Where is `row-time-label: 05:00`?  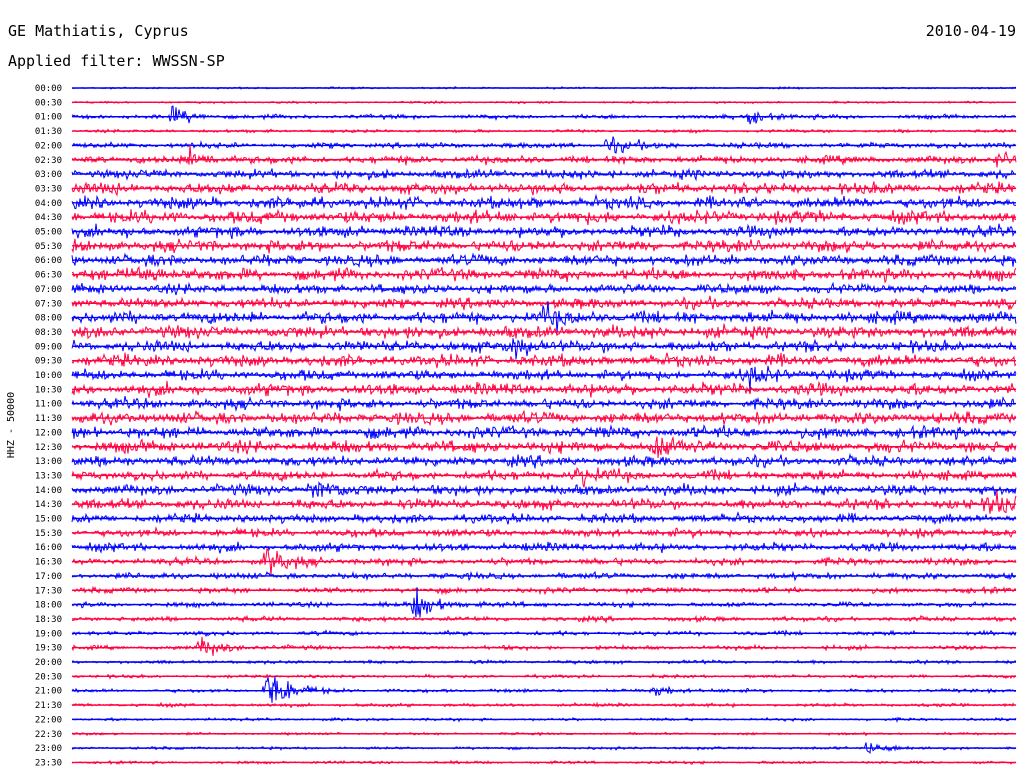 row-time-label: 05:00 is located at coordinates (48, 233).